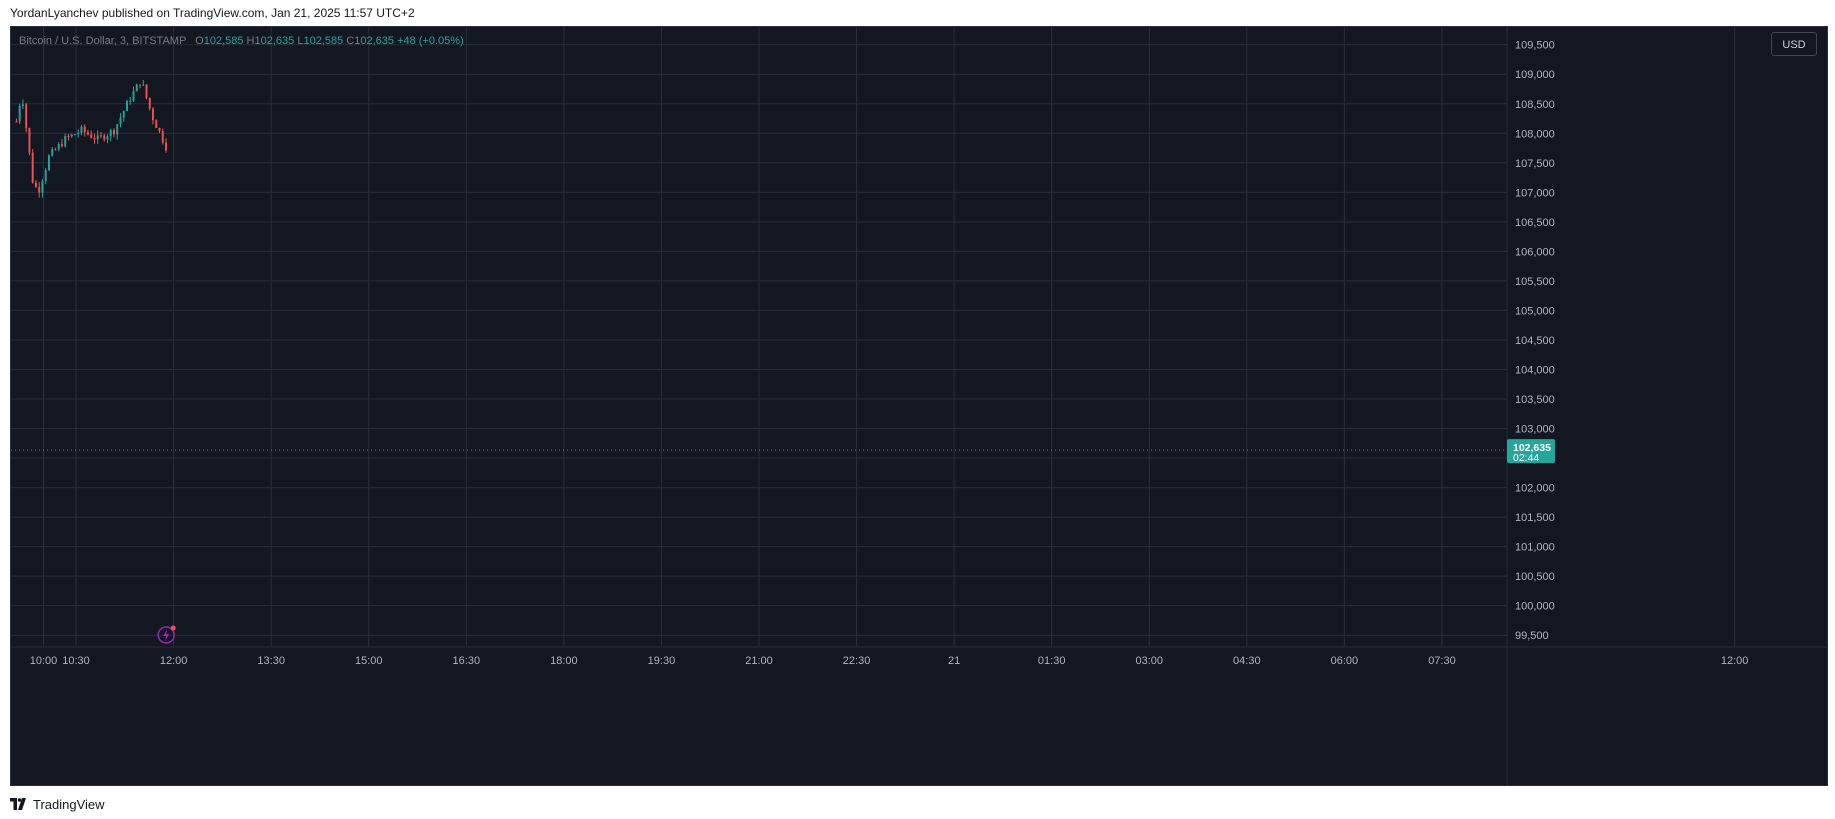 Image resolution: width=1835 pixels, height=819 pixels. What do you see at coordinates (564, 661) in the screenshot?
I see `x-tick-label: 18:00` at bounding box center [564, 661].